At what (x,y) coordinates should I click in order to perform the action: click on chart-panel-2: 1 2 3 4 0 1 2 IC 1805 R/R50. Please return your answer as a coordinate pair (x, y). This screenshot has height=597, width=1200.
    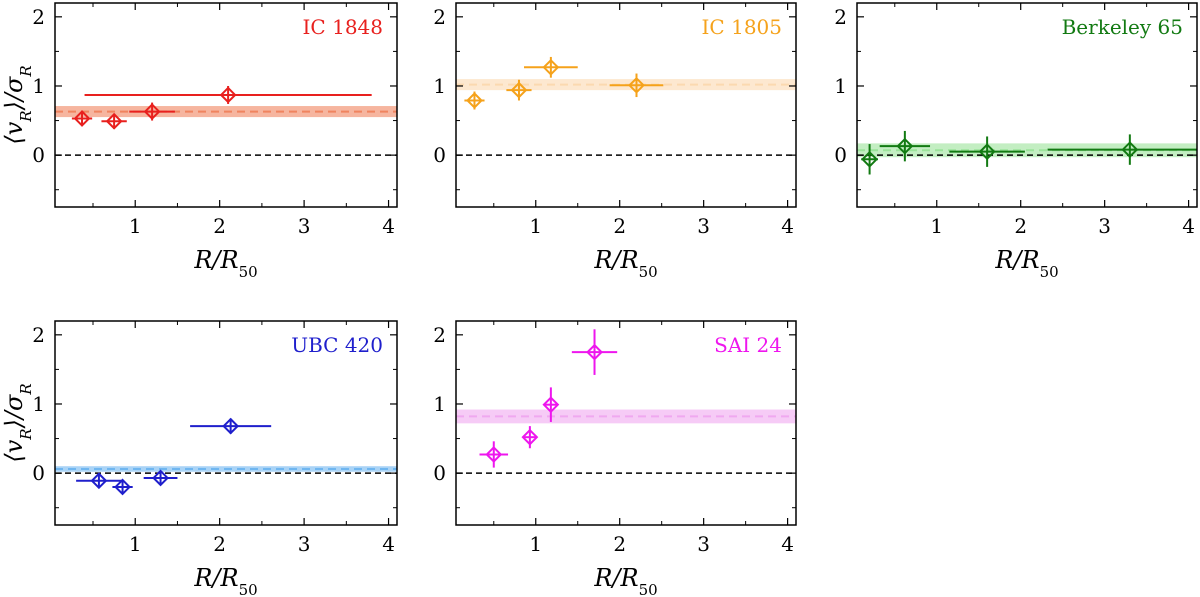
    Looking at the image, I should click on (615, 141).